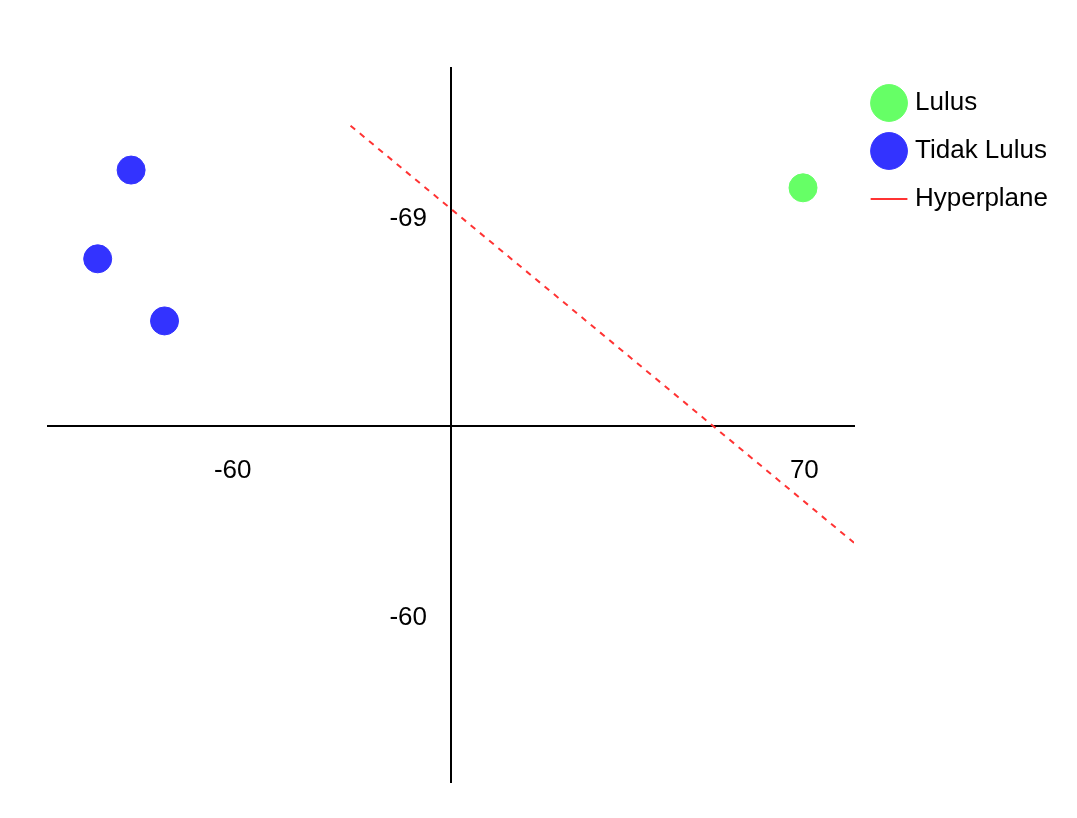  Describe the element at coordinates (981, 149) in the screenshot. I see `legend-label: Tidak Lulus` at that location.